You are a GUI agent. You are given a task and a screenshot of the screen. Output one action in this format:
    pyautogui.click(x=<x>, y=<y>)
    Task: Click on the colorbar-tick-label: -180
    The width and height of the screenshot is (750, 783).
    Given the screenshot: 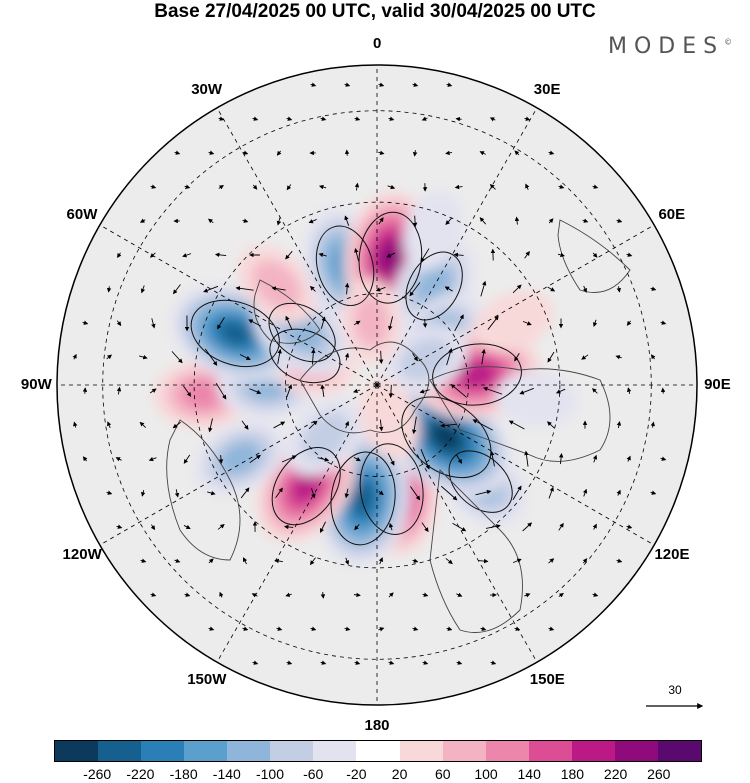 What is the action you would take?
    pyautogui.click(x=183, y=774)
    